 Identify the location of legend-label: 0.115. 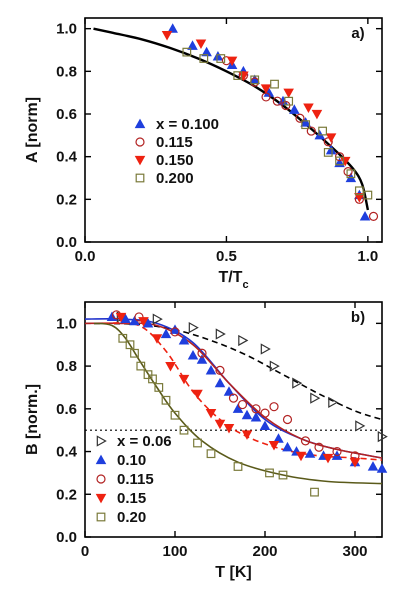
(174, 142).